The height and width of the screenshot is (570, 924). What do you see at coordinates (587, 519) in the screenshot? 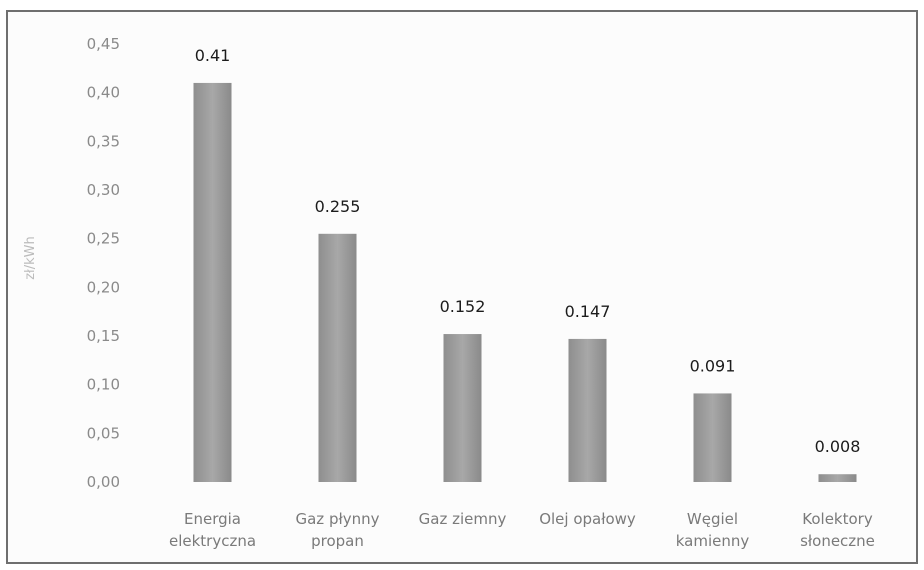
I see `category-label: Olej opałowy` at bounding box center [587, 519].